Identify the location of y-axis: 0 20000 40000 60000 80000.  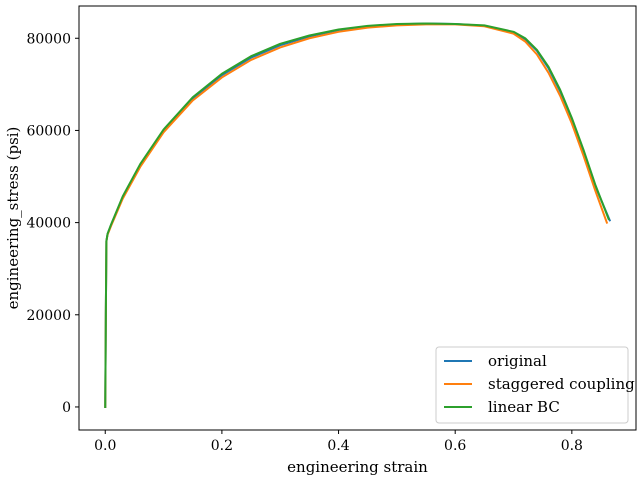
(52, 223).